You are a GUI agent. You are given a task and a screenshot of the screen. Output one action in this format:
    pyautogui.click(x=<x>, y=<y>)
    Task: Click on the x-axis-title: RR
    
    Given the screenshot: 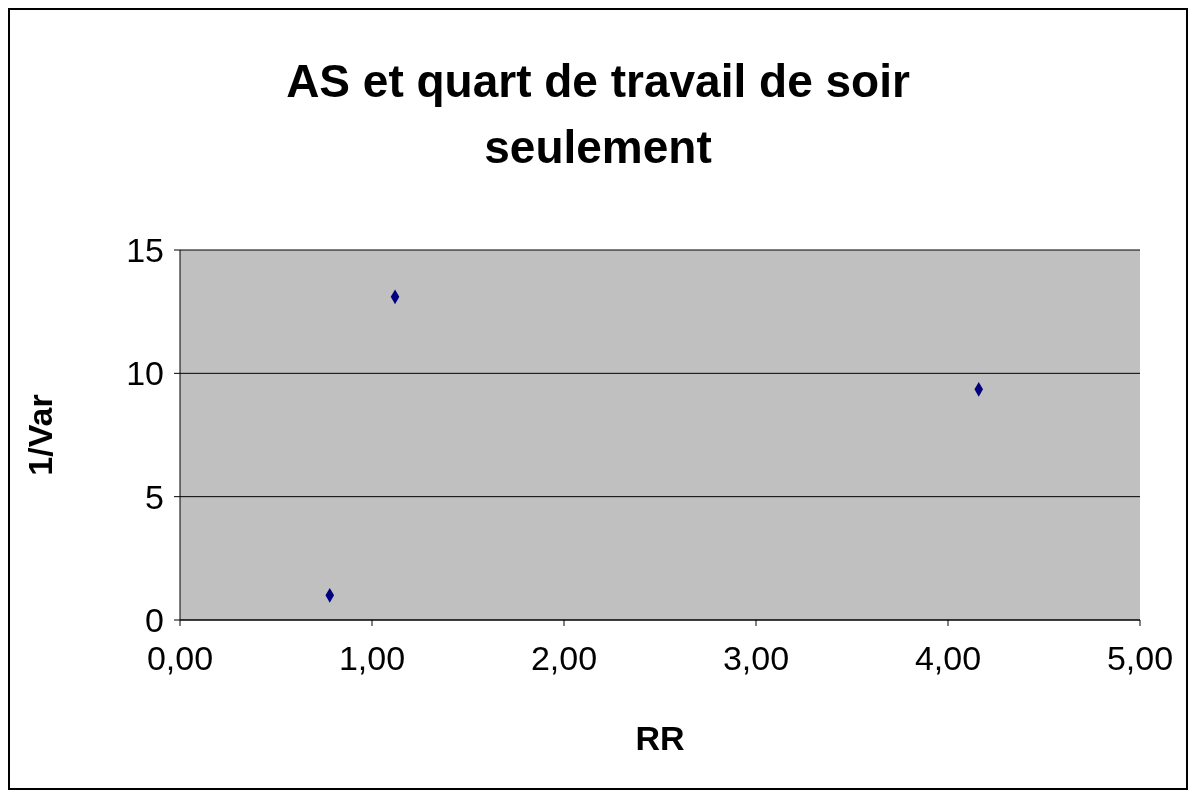 What is the action you would take?
    pyautogui.click(x=660, y=738)
    